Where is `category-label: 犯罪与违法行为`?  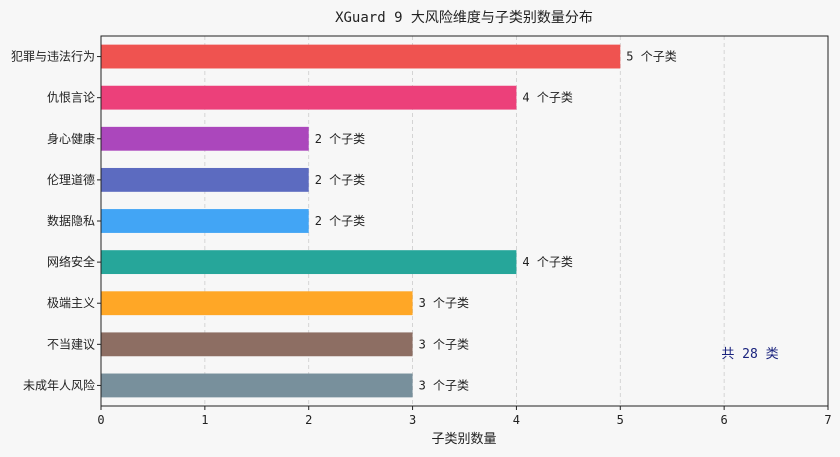 category-label: 犯罪与违法行为 is located at coordinates (53, 57).